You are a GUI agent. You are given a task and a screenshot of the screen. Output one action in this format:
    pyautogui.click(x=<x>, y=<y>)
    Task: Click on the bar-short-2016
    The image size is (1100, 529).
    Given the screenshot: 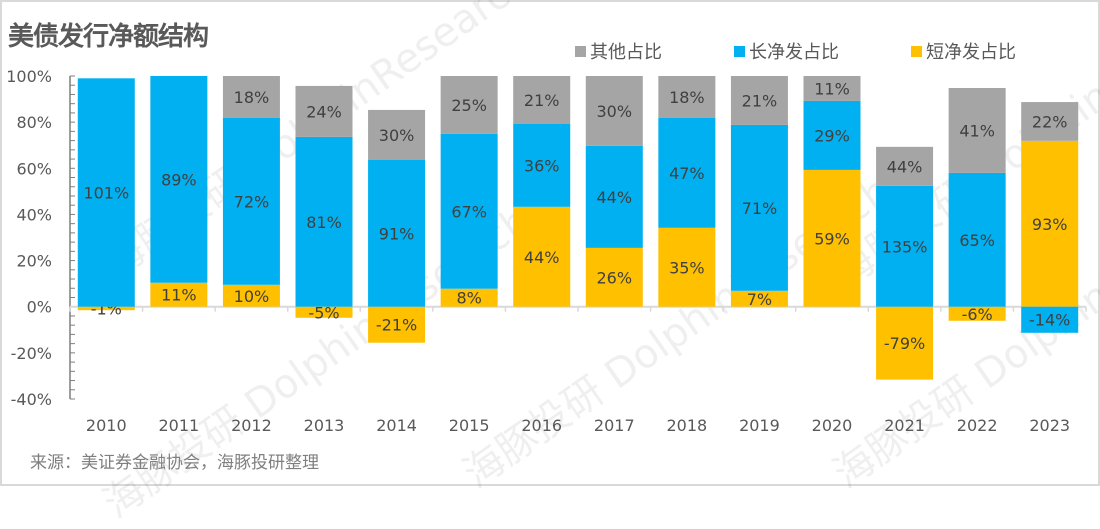 What is the action you would take?
    pyautogui.click(x=542, y=256)
    